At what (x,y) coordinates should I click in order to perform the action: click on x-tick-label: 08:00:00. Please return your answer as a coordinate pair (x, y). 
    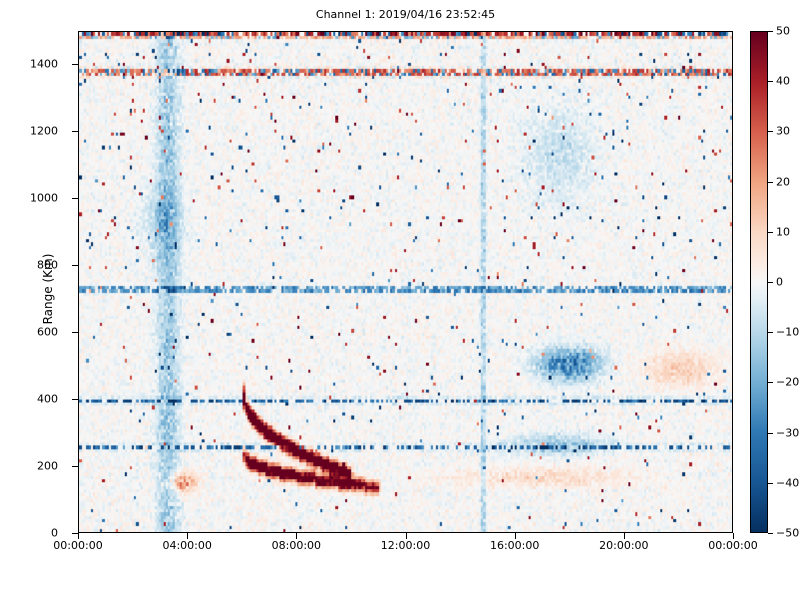
    Looking at the image, I should click on (296, 545).